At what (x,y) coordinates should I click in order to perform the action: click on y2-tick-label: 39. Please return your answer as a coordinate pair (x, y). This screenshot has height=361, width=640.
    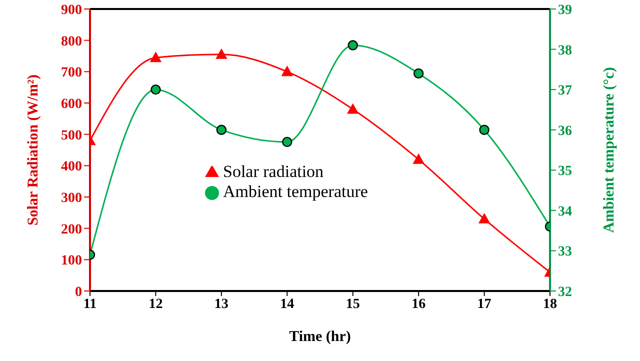
    Looking at the image, I should click on (565, 10).